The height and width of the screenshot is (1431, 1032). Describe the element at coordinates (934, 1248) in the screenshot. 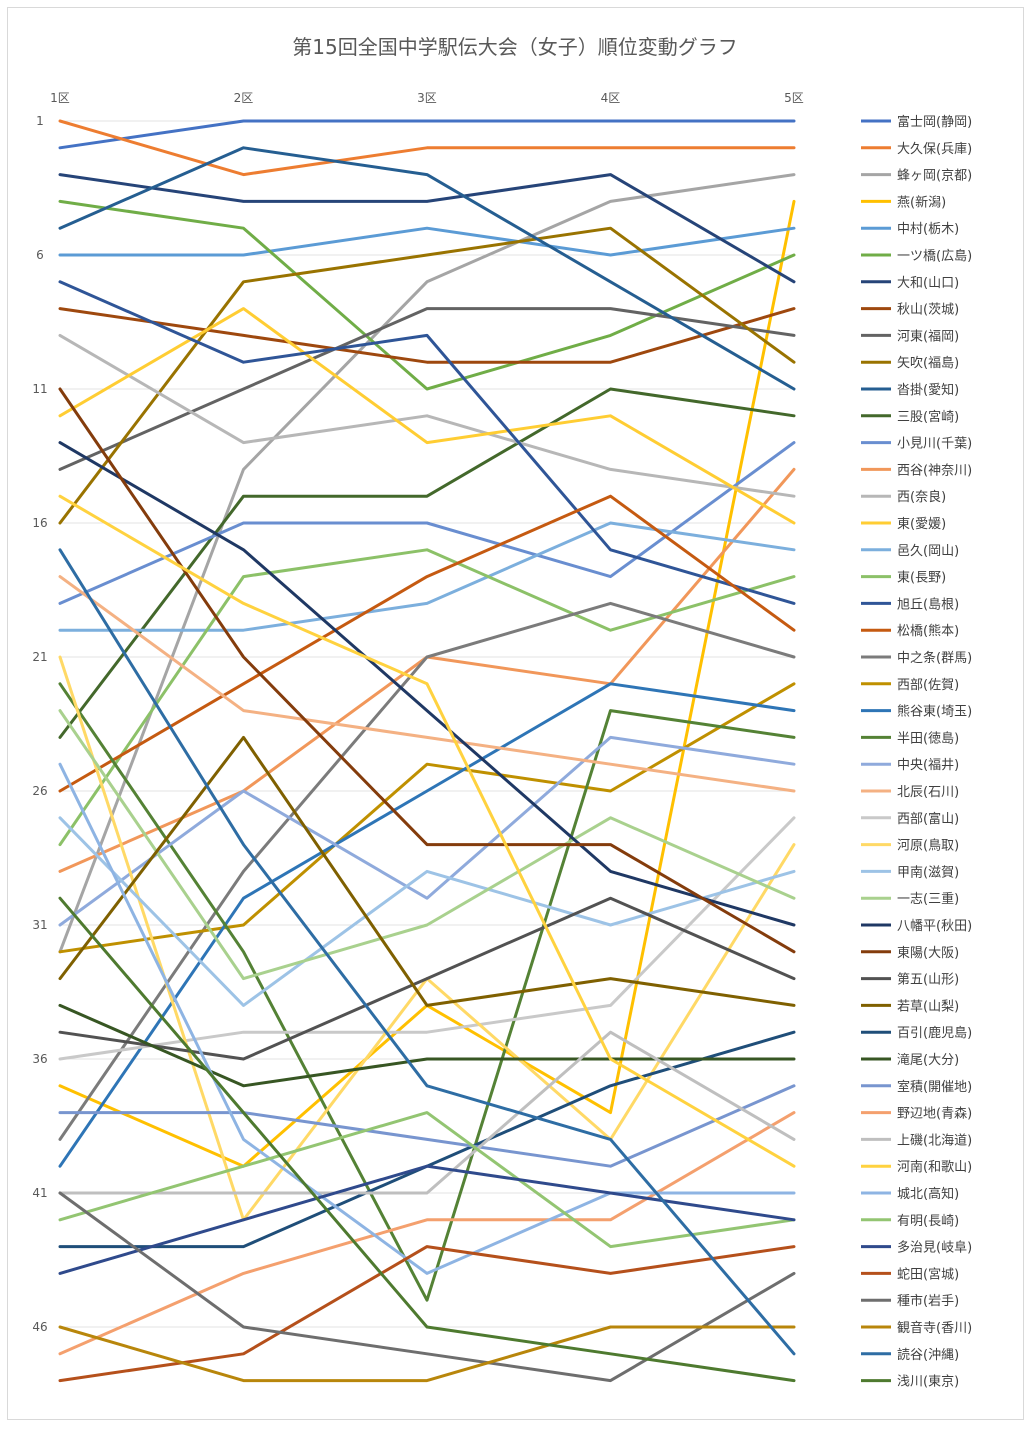

I see `legend-label: 多治見(岐阜)` at that location.